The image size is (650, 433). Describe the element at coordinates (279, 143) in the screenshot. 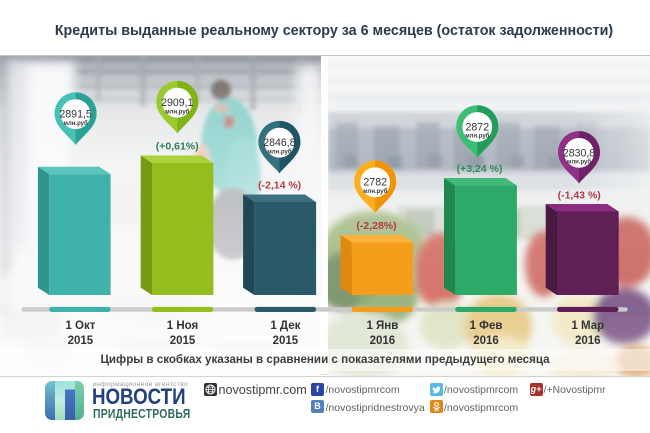

I see `svg-text: 2846,8` at that location.